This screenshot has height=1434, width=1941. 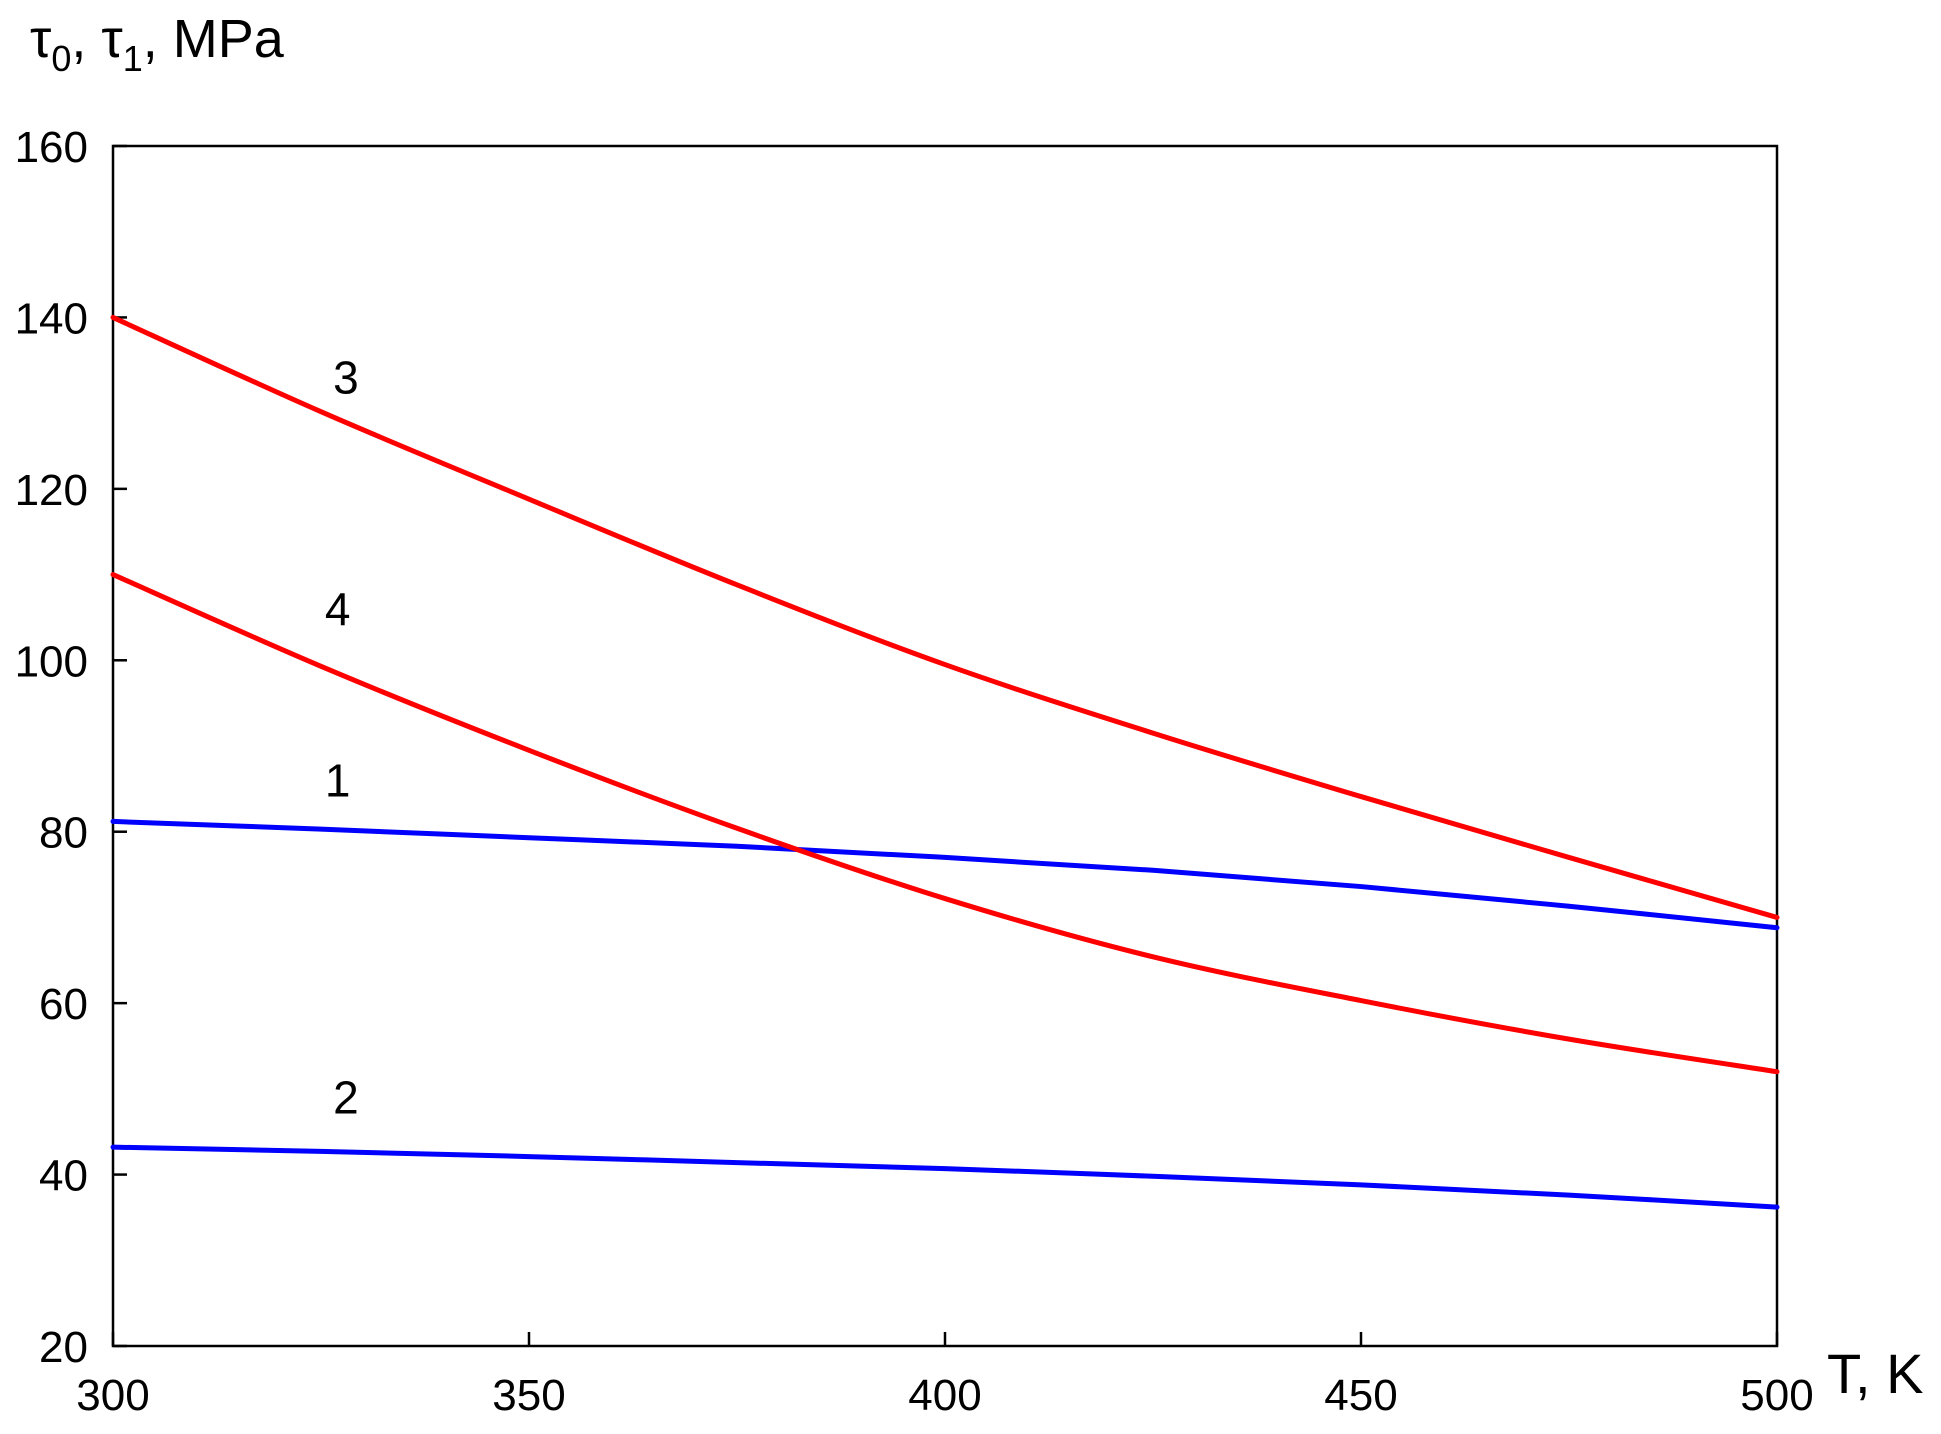 What do you see at coordinates (1875, 1373) in the screenshot?
I see `x-axis-title: T, K` at bounding box center [1875, 1373].